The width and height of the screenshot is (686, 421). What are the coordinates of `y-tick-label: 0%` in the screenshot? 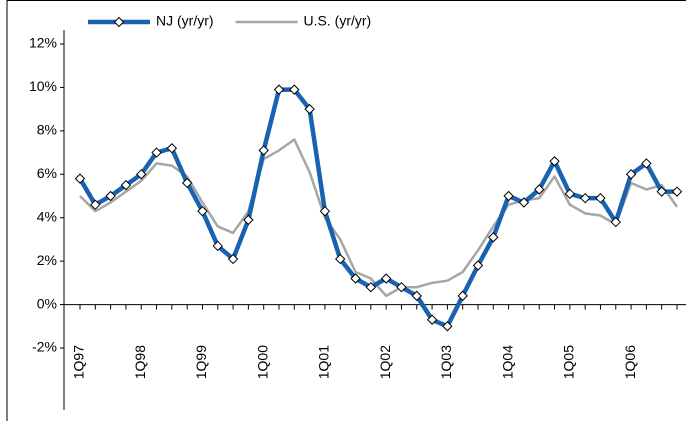 It's located at (47, 303).